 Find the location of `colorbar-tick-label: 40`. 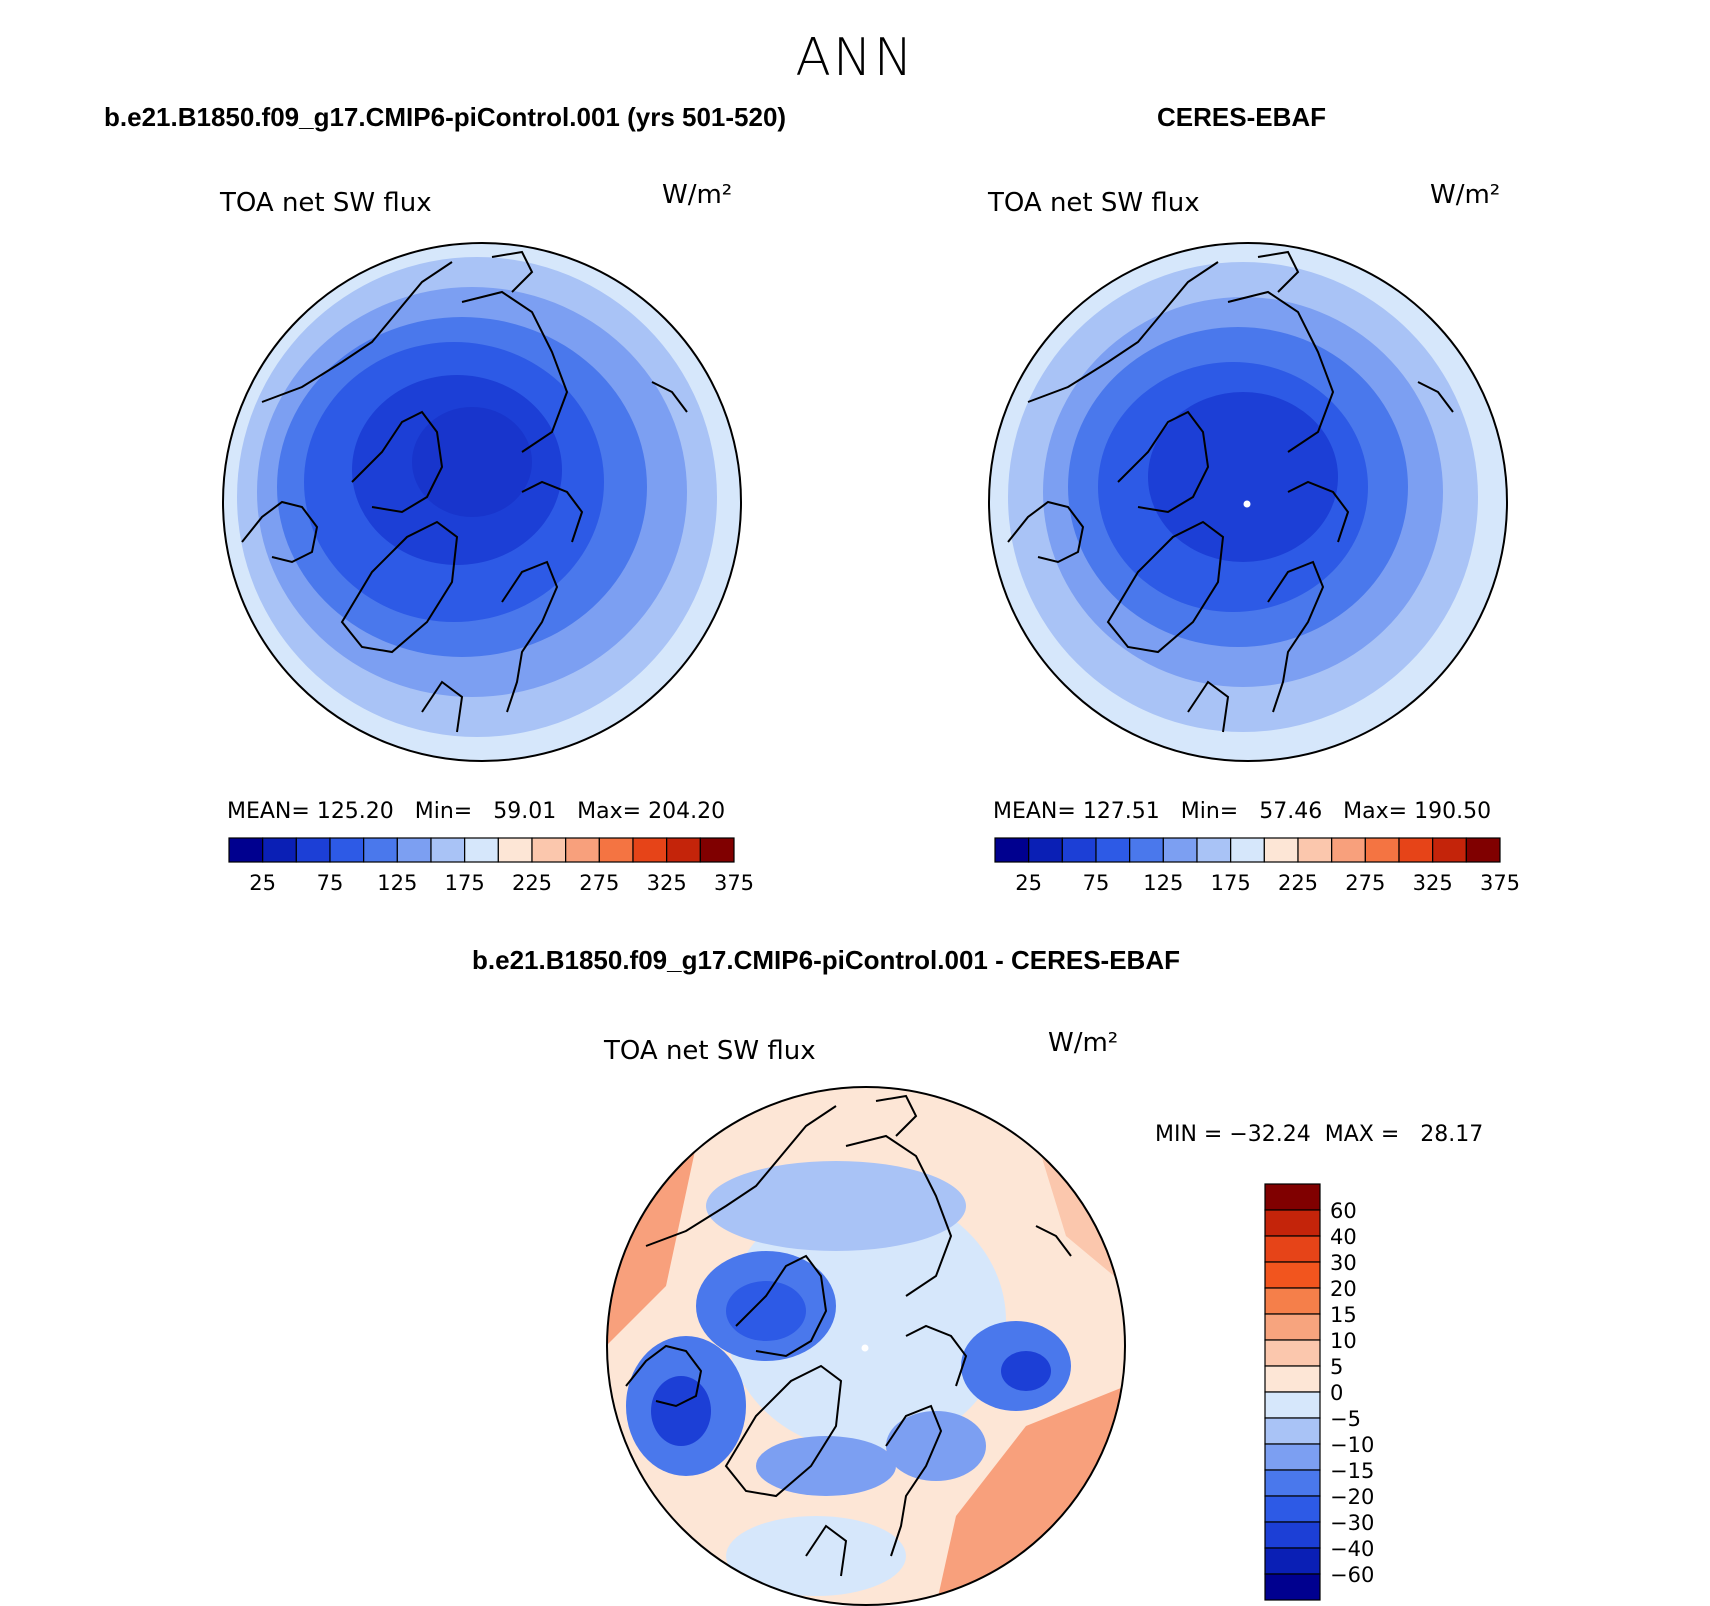

colorbar-tick-label: 40 is located at coordinates (1343, 1237).